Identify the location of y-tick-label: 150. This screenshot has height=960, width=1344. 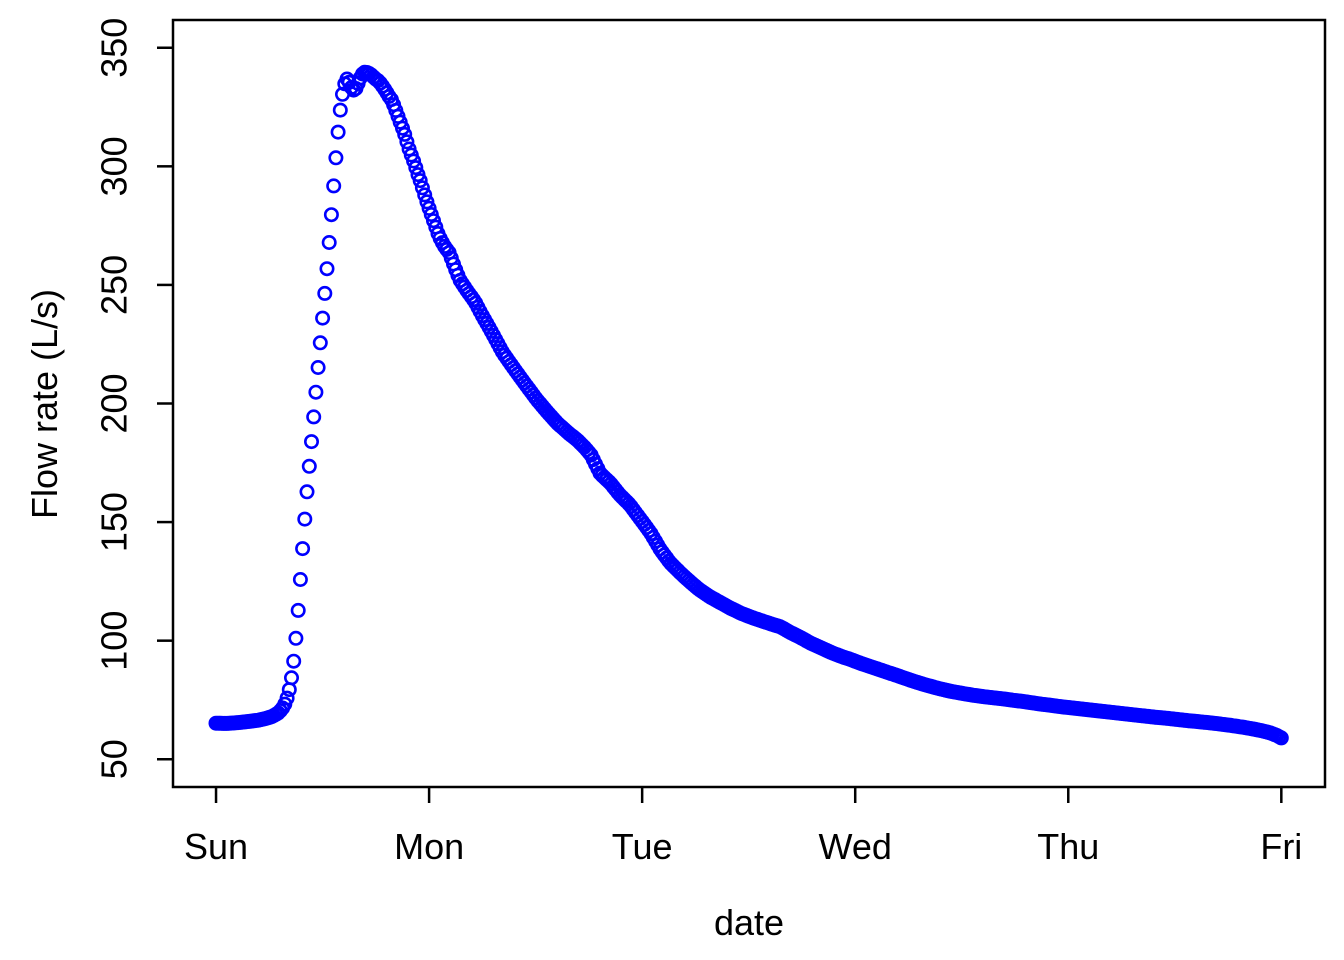
(114, 522).